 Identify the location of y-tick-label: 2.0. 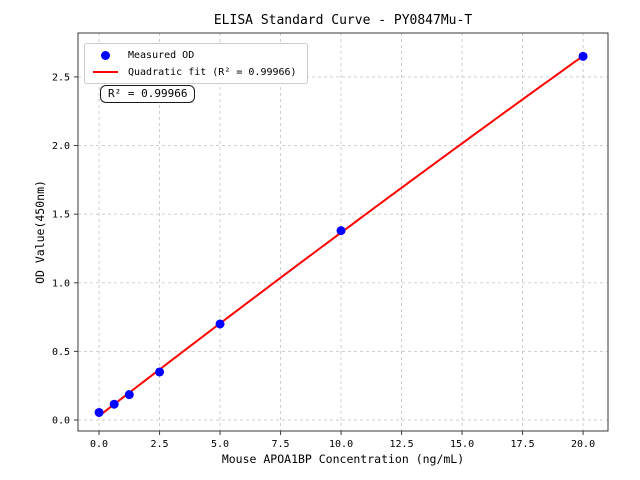
(61, 146).